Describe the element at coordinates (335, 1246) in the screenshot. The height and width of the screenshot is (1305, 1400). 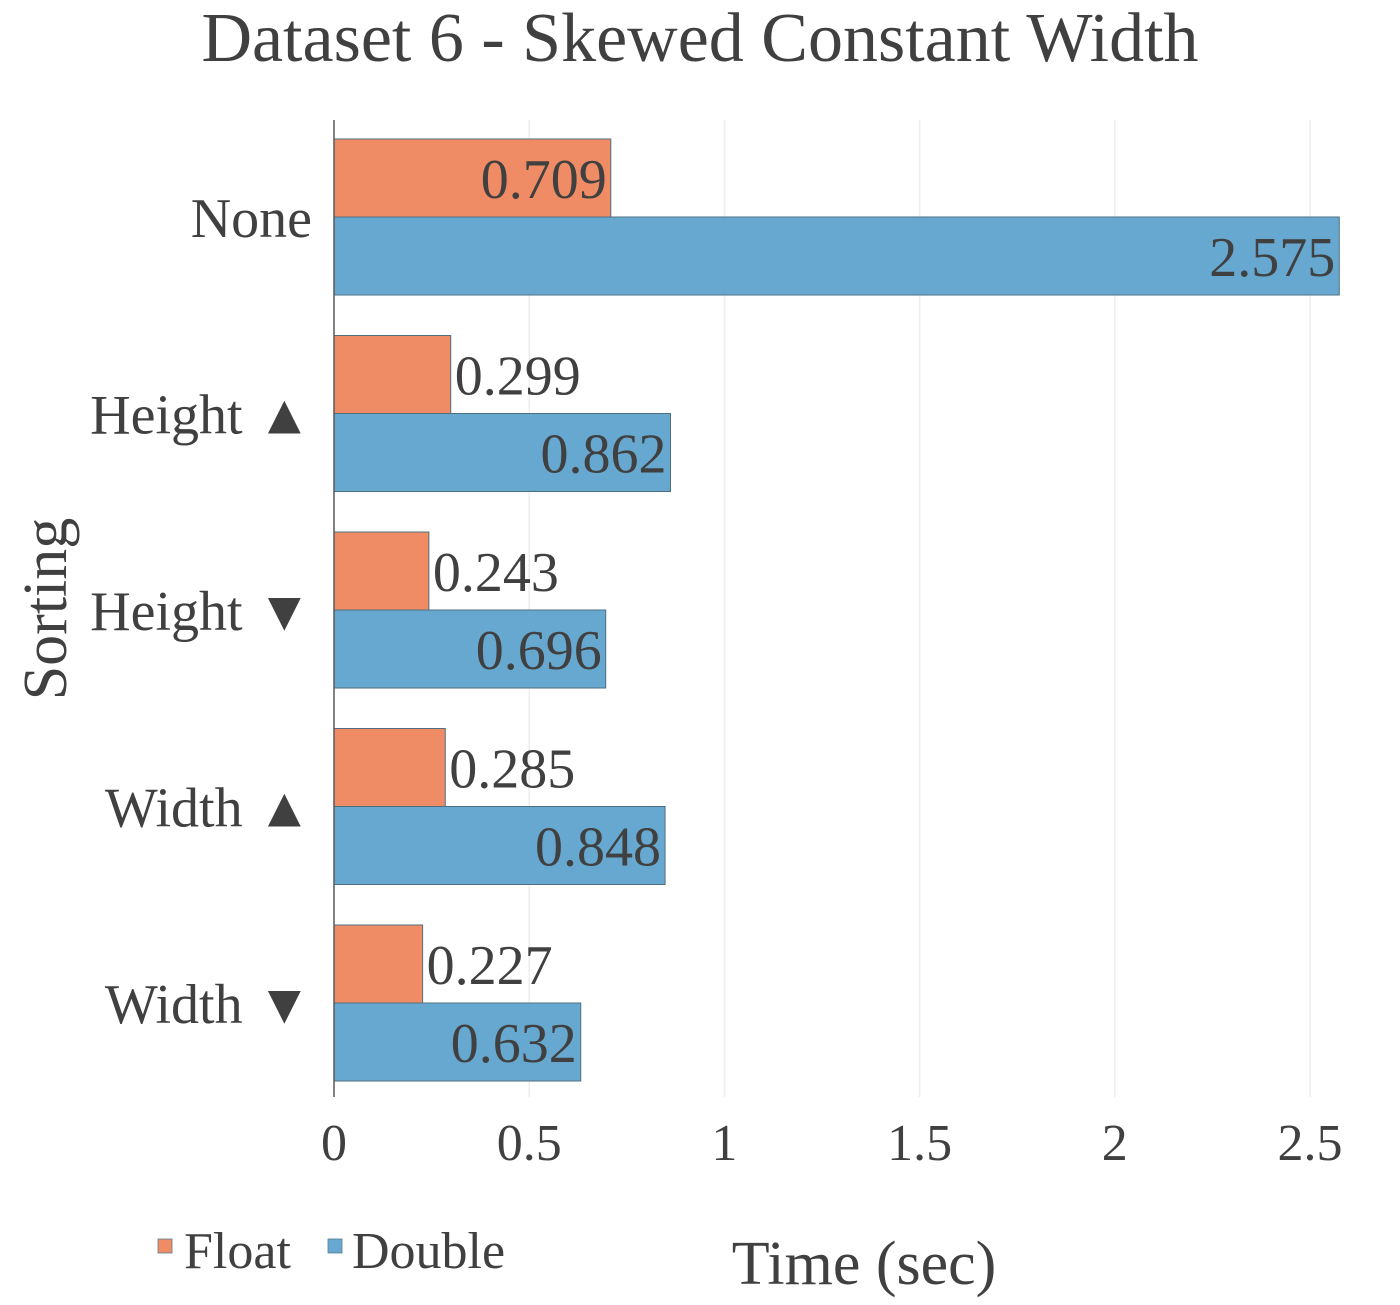
I see `legend-swatch-double` at that location.